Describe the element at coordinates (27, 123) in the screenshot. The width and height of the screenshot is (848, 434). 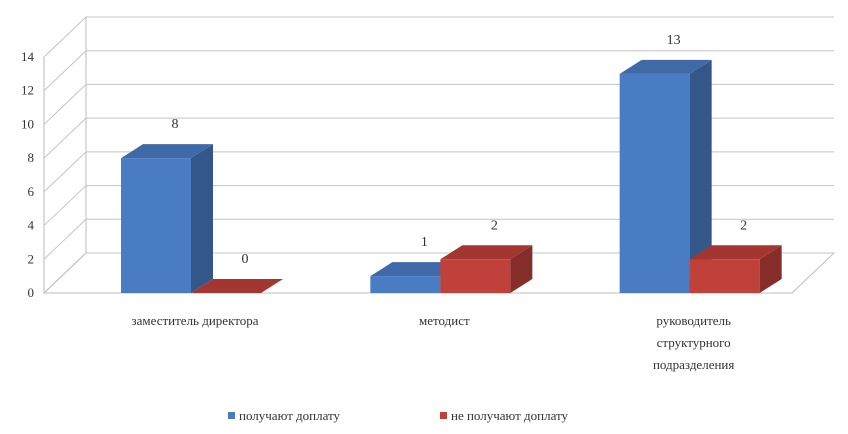
I see `y-tick-label: 10` at that location.